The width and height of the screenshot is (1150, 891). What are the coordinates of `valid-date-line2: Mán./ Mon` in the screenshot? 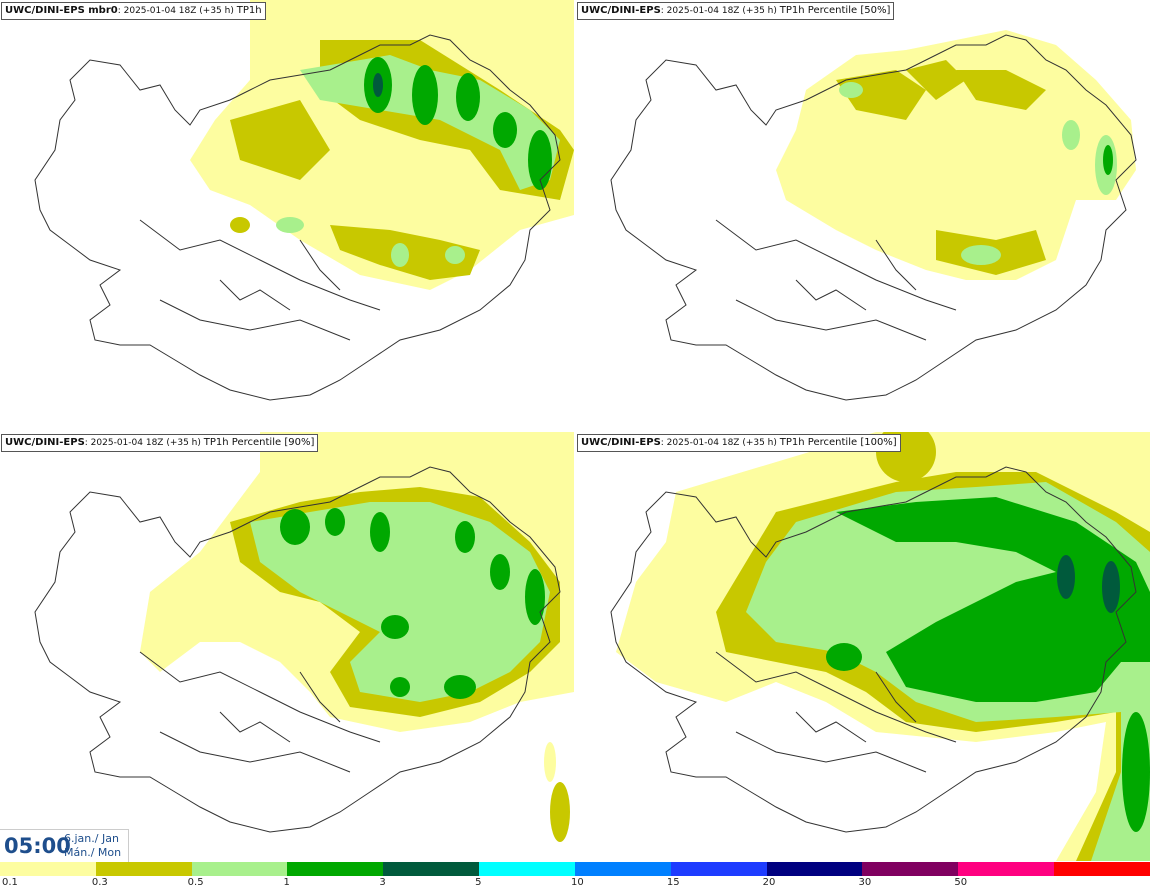 It's located at (93, 852).